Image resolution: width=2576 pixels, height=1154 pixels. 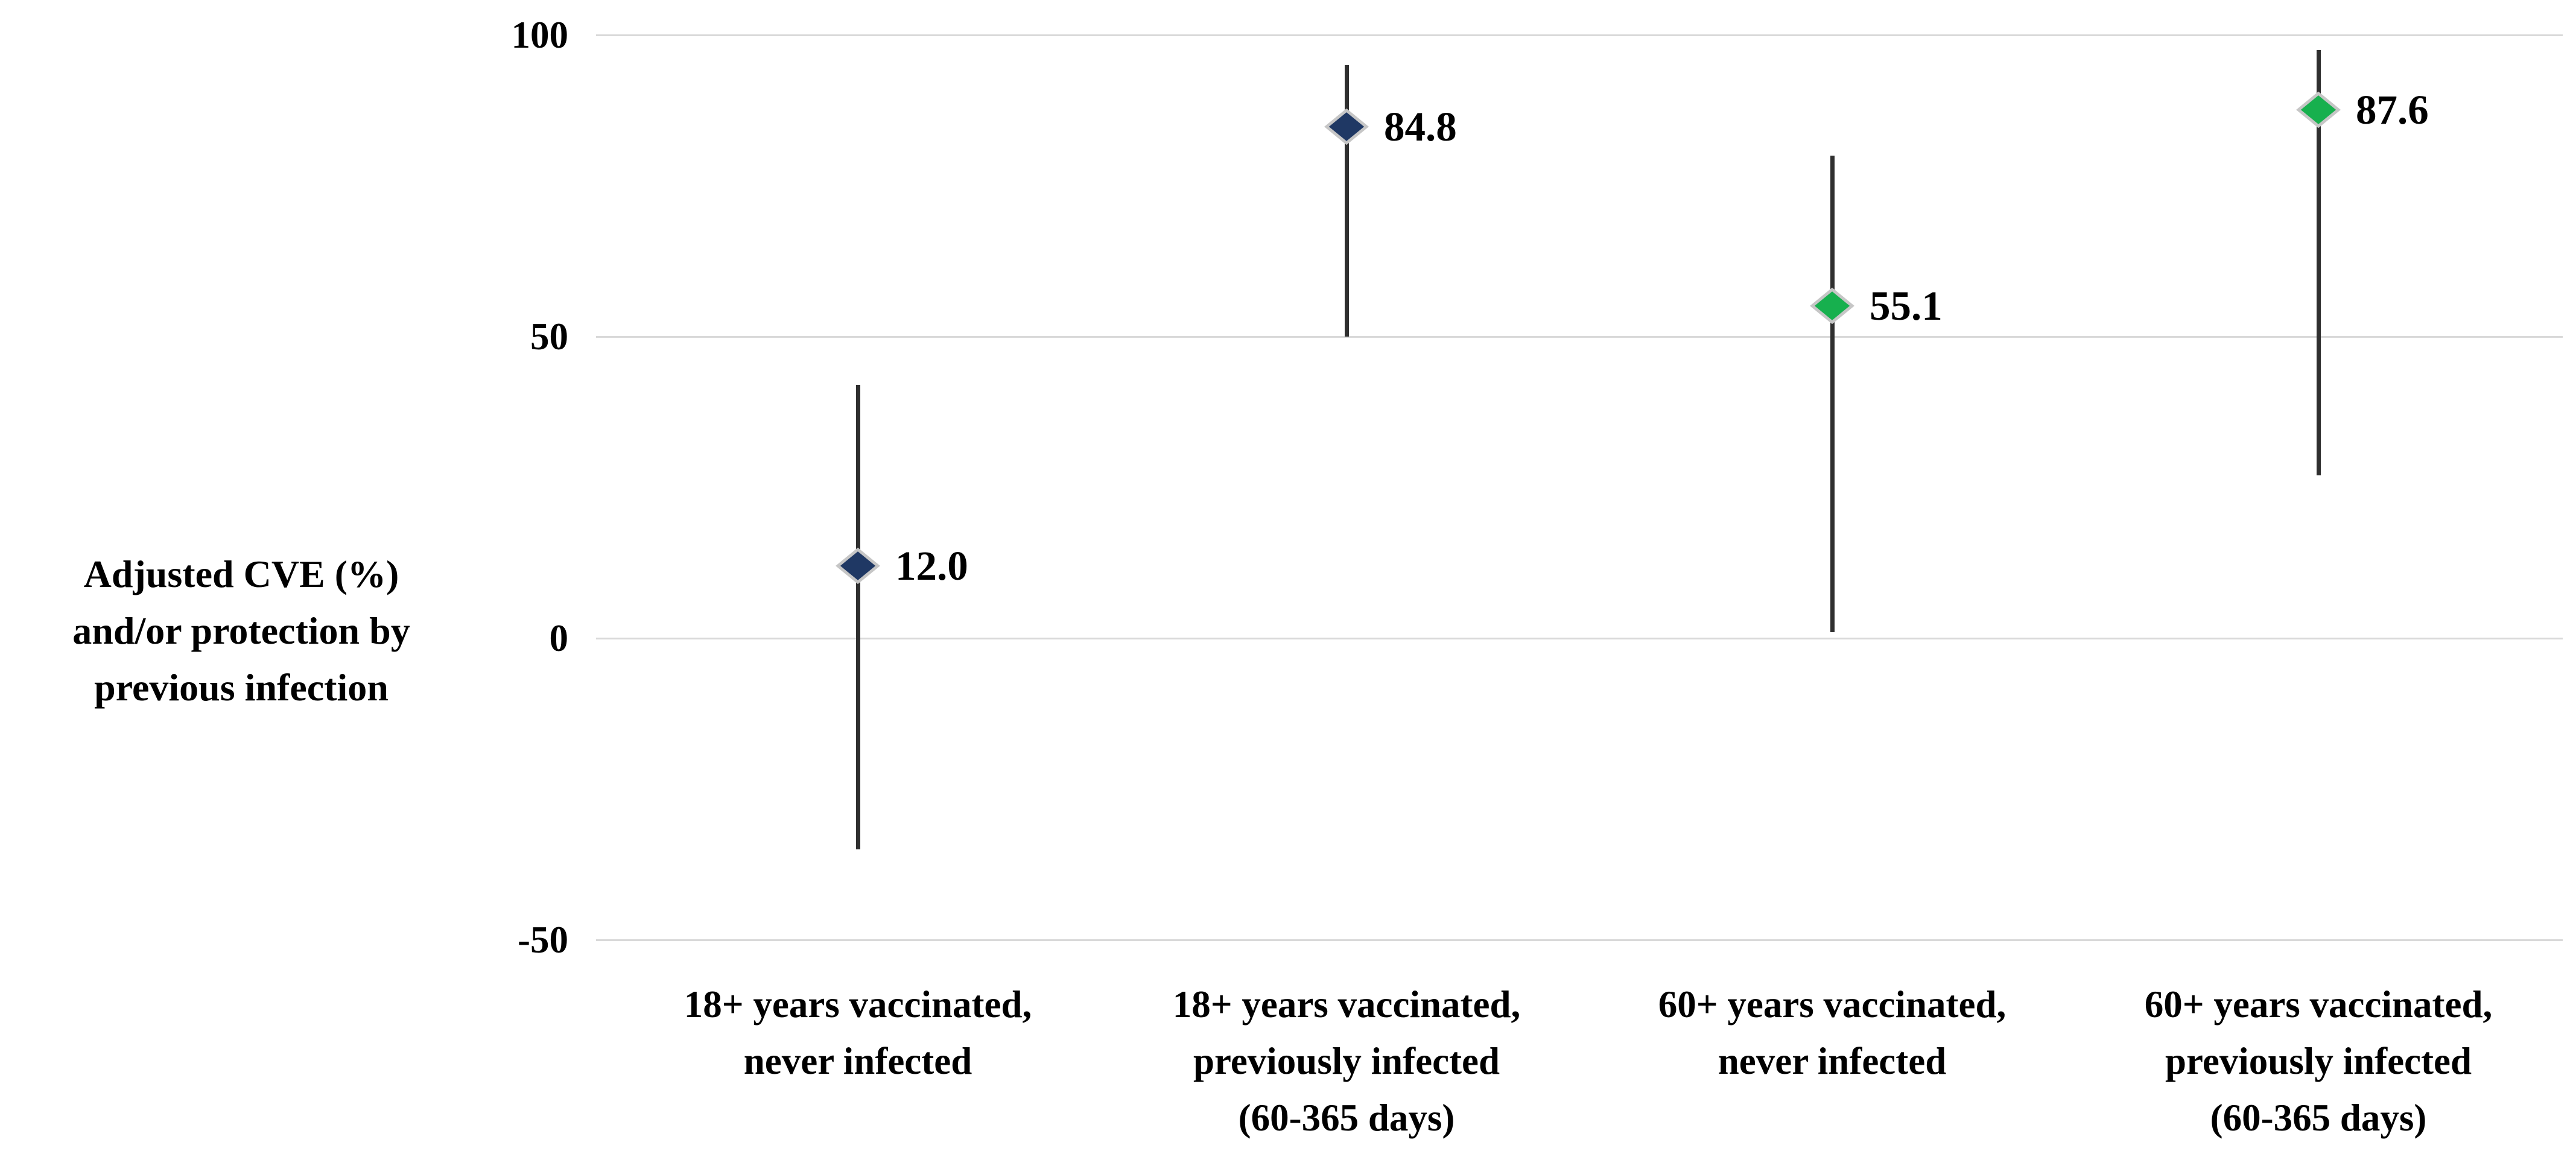 What do you see at coordinates (858, 1032) in the screenshot?
I see `category-label: 18+ years vaccinated, never infected` at bounding box center [858, 1032].